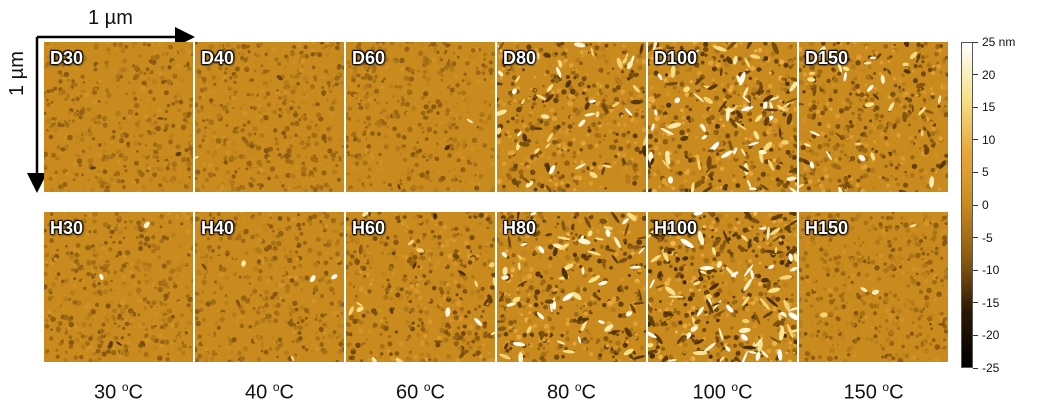 The height and width of the screenshot is (408, 1042). What do you see at coordinates (676, 58) in the screenshot?
I see `panel-label: D100` at bounding box center [676, 58].